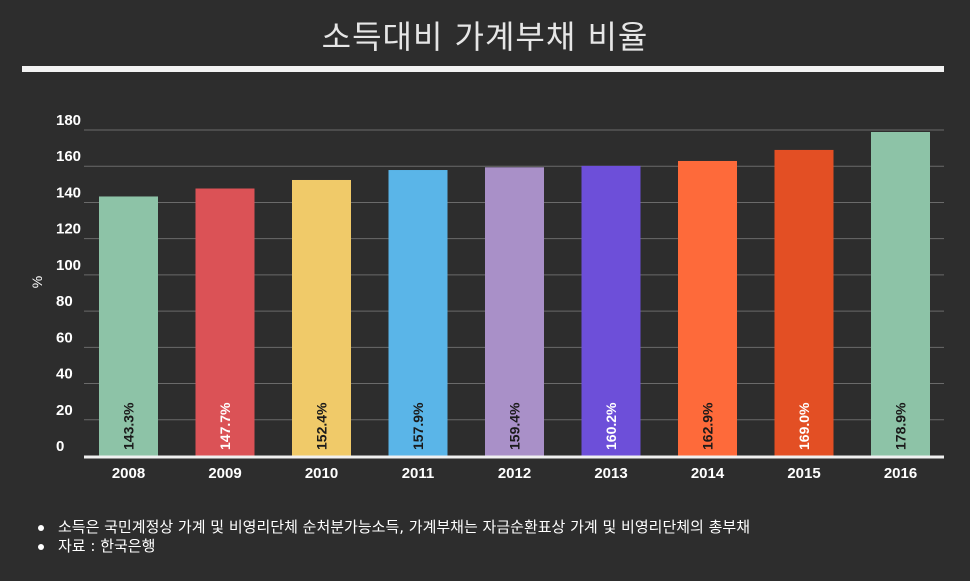 The width and height of the screenshot is (970, 581). What do you see at coordinates (900, 293) in the screenshot?
I see `bar-2016` at bounding box center [900, 293].